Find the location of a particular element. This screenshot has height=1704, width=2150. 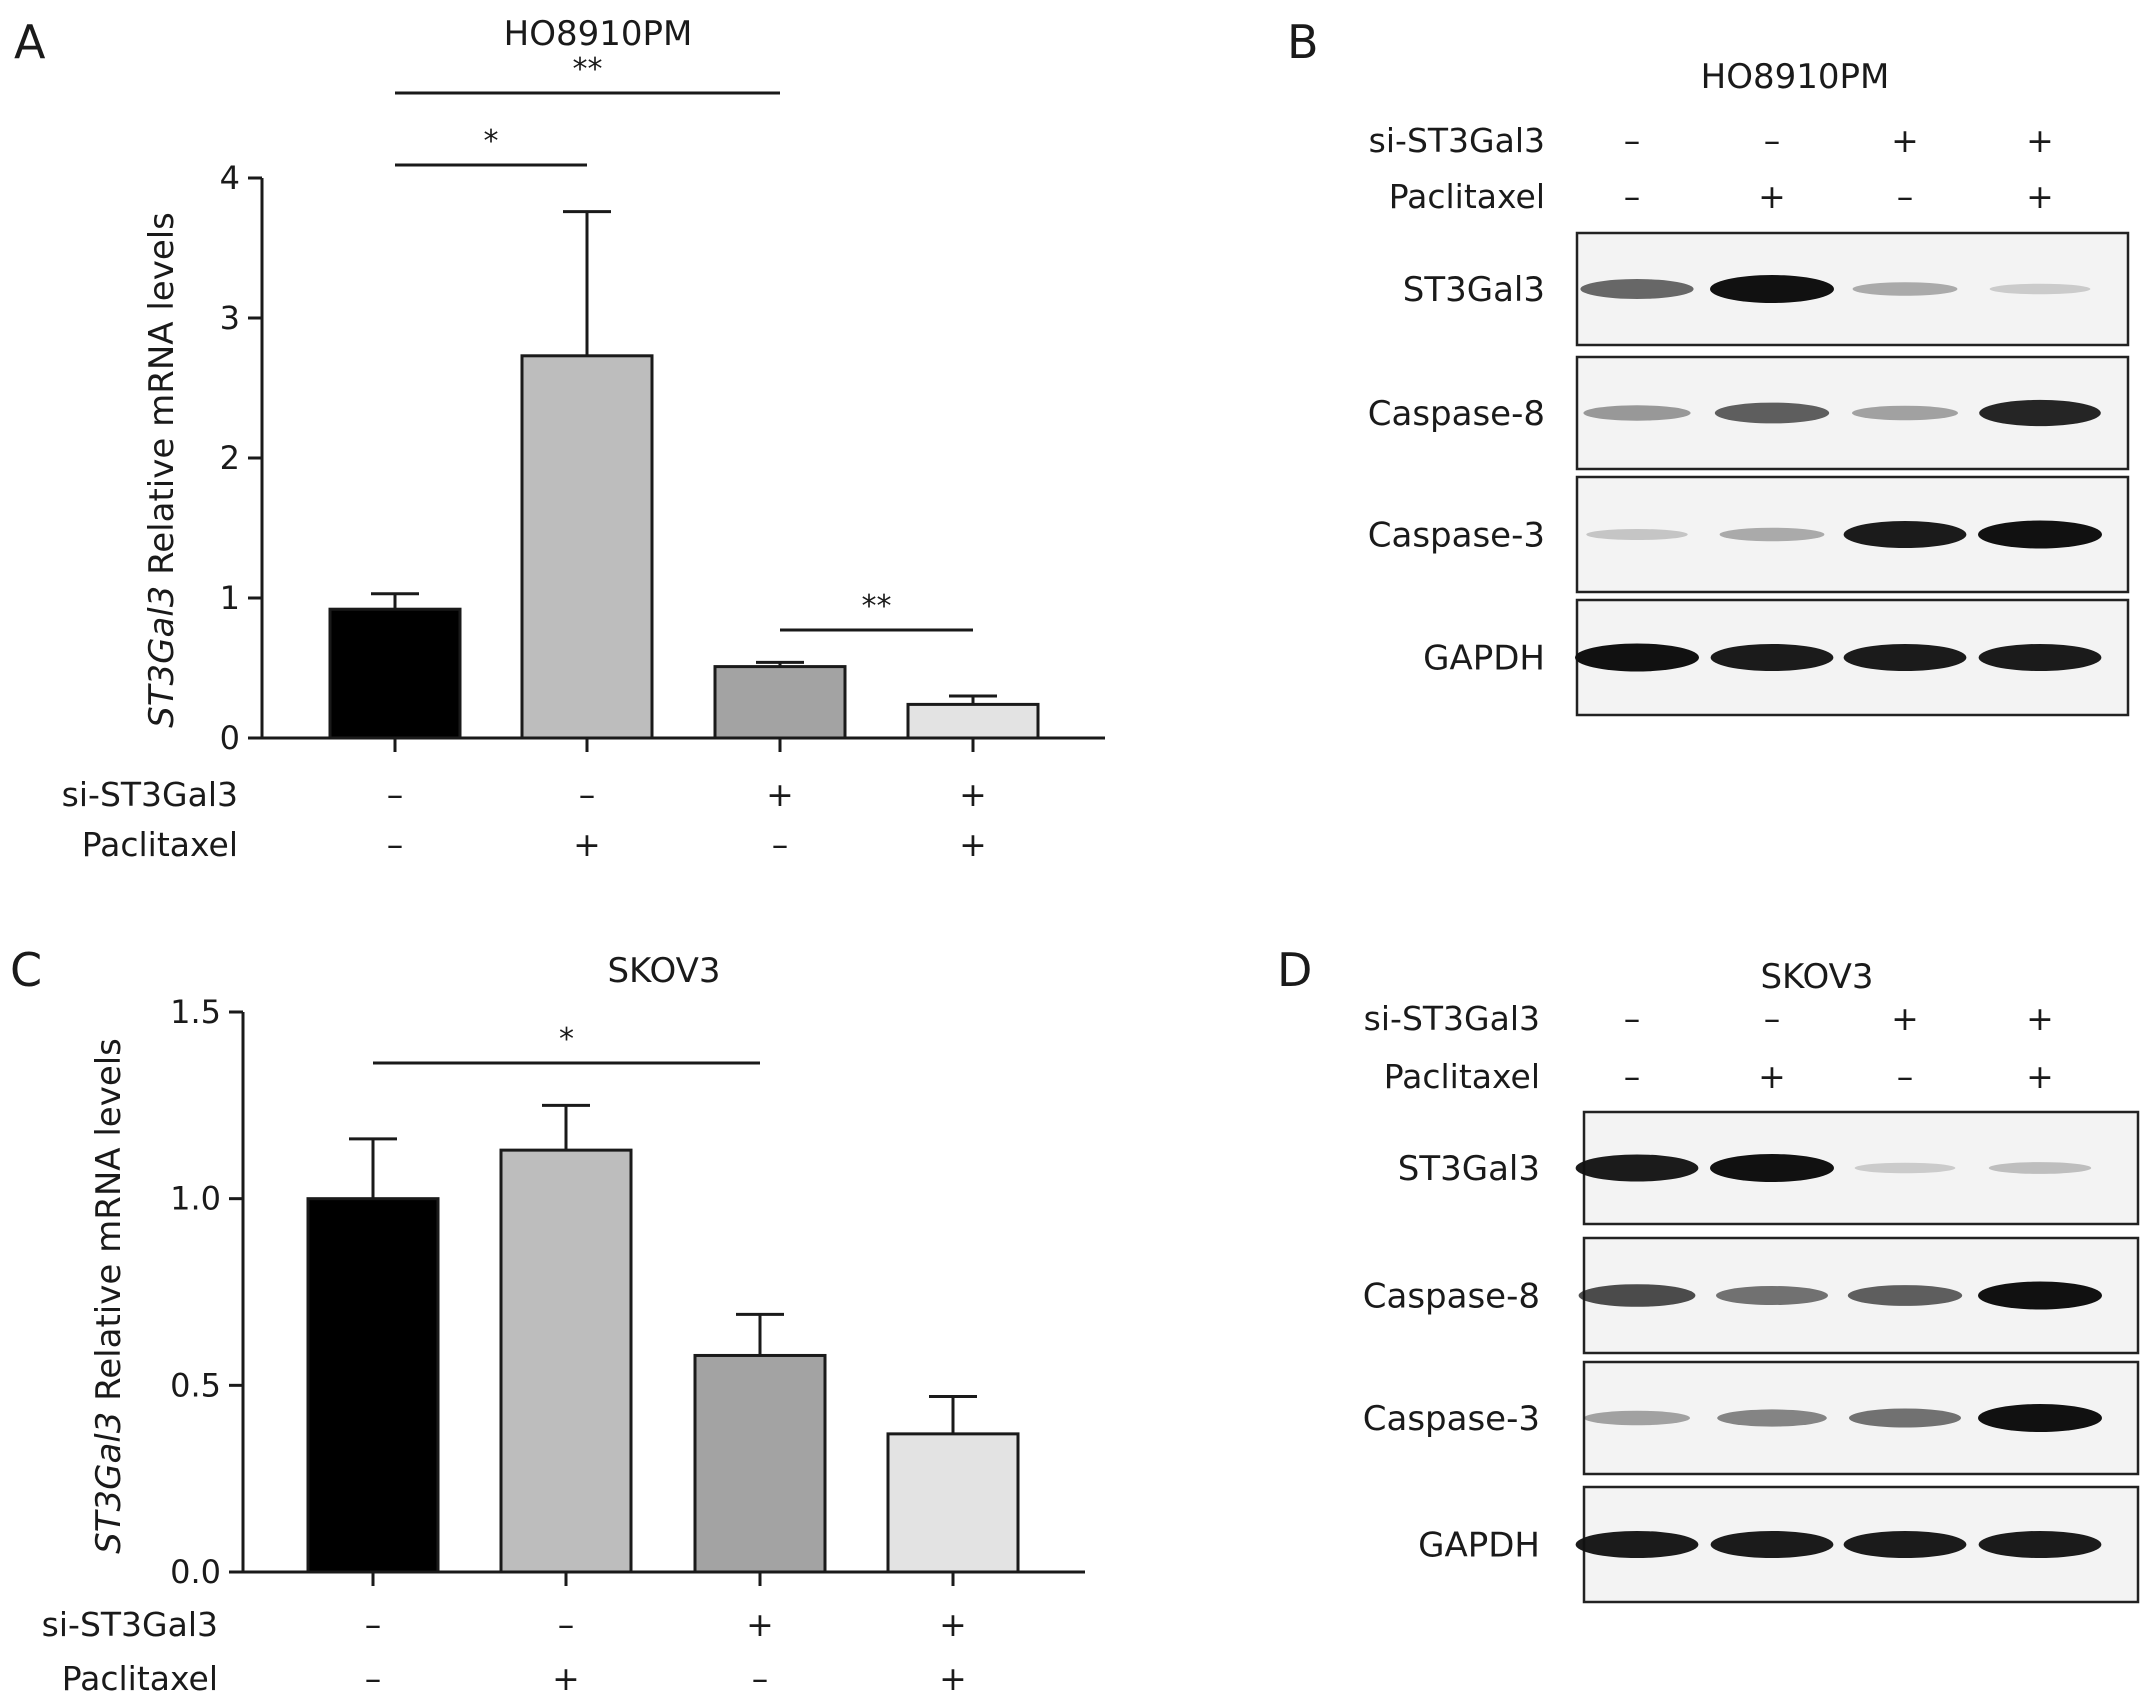

y-tick-label: 1.5 is located at coordinates (195, 1012).